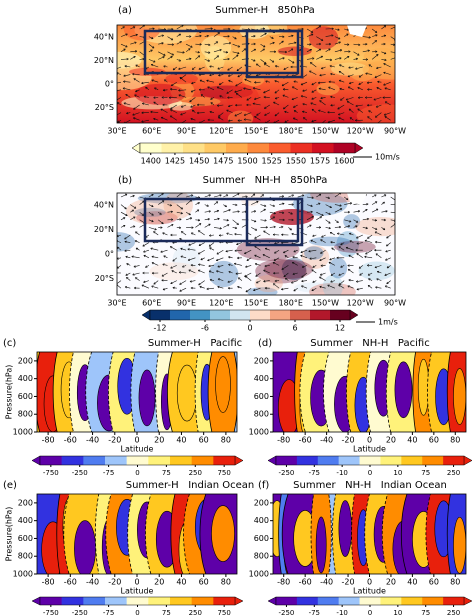  What do you see at coordinates (348, 582) in the screenshot?
I see `x-tick-label: -20` at bounding box center [348, 582].